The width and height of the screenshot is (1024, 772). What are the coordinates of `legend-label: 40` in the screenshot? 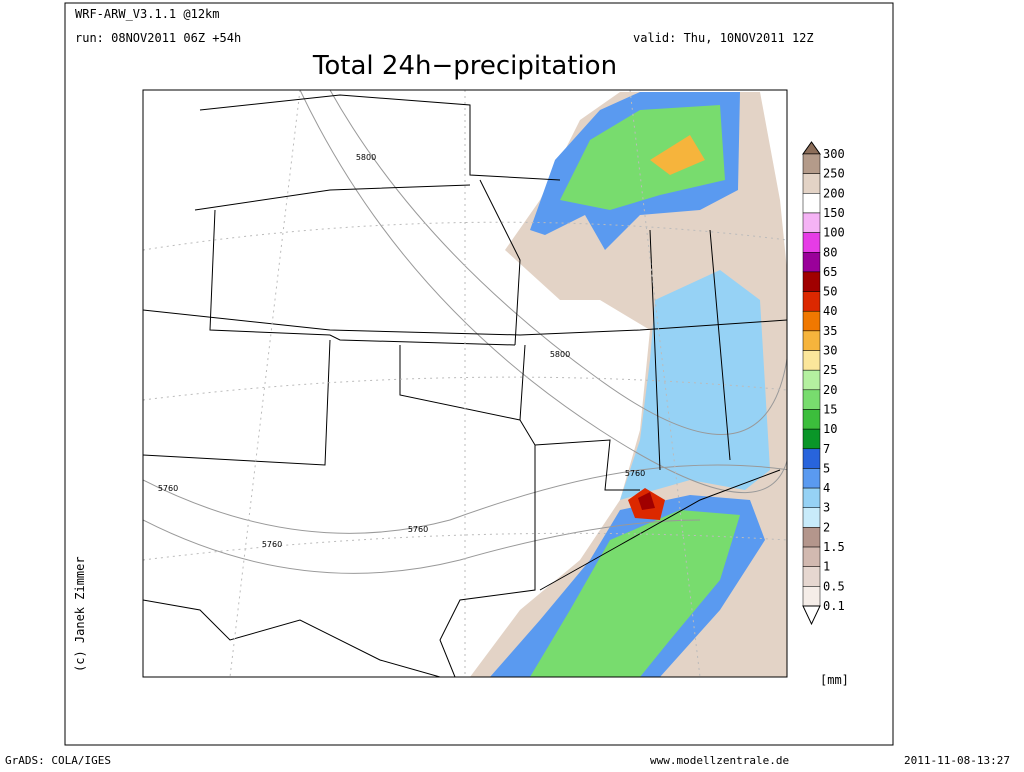 It's located at (830, 311).